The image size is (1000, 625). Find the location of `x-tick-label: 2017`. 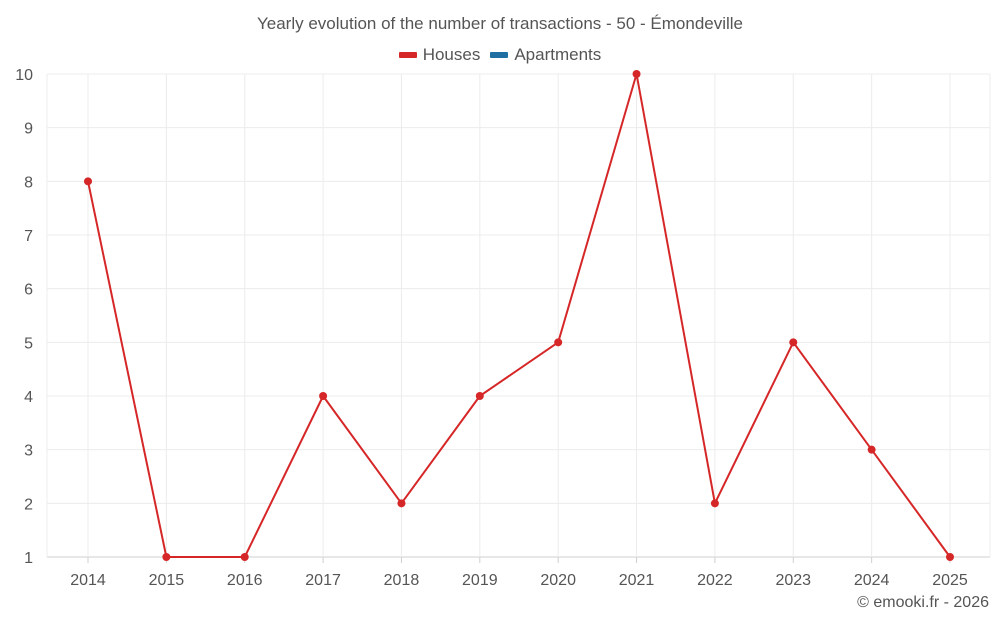

x-tick-label: 2017 is located at coordinates (323, 580).